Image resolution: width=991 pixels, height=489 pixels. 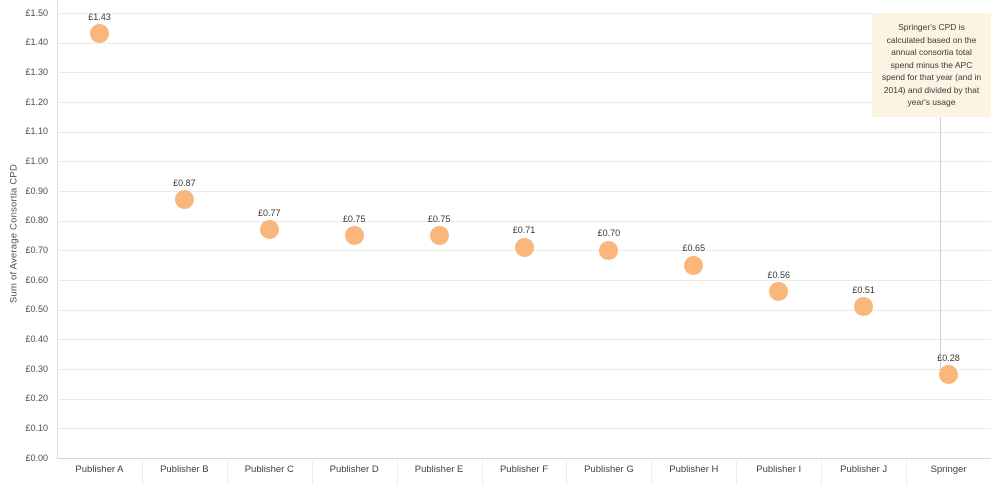 What do you see at coordinates (36, 249) in the screenshot?
I see `y-axis-tick-label: £0.70` at bounding box center [36, 249].